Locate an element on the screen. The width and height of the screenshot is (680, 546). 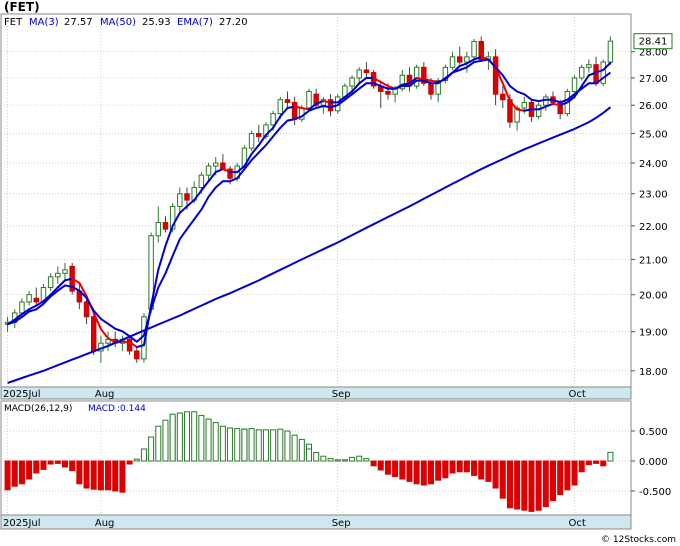
price-y-tick-label: 19.00 is located at coordinates (653, 333).